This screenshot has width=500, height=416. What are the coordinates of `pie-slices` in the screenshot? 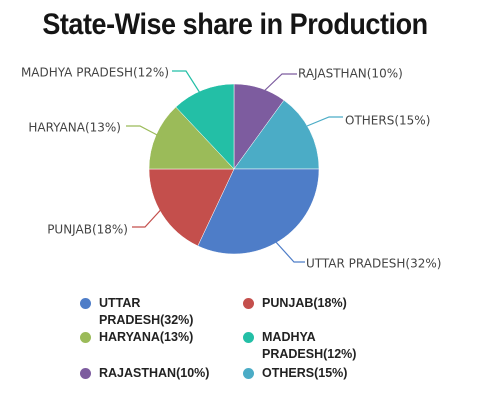 It's located at (234, 169).